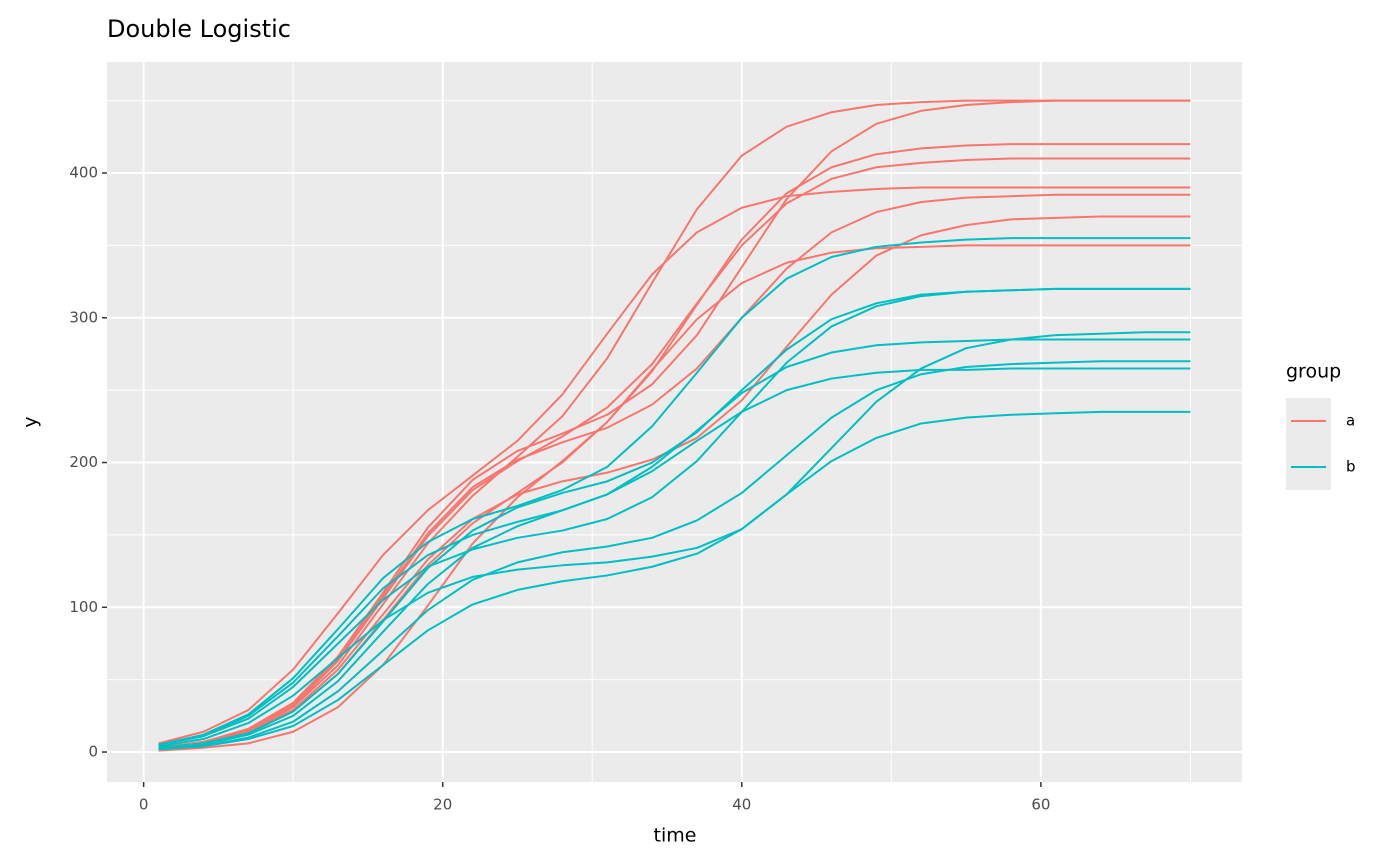 The height and width of the screenshot is (866, 1400). Describe the element at coordinates (675, 836) in the screenshot. I see `x-axis-label: time` at that location.